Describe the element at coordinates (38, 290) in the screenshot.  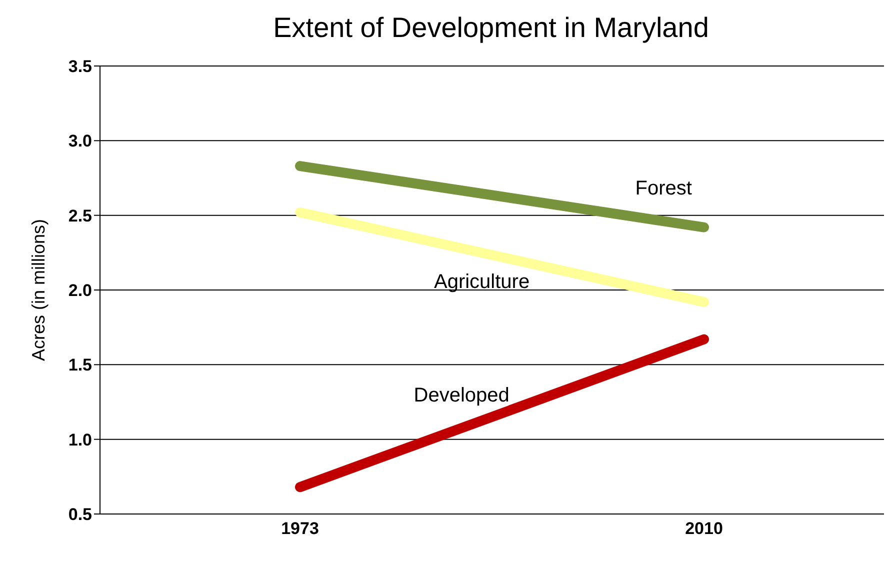
I see `y-axis-title: Acres (in millions)` at that location.